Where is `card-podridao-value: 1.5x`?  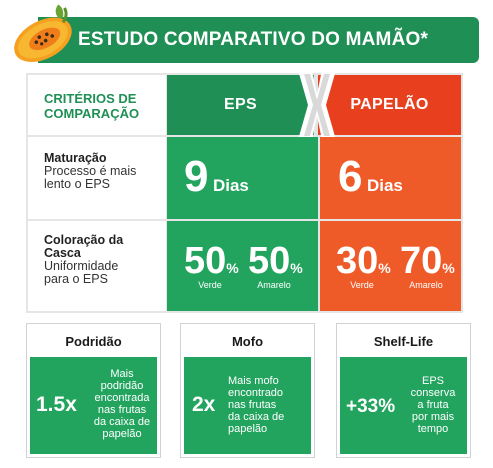
card-podridao-value: 1.5x is located at coordinates (56, 404).